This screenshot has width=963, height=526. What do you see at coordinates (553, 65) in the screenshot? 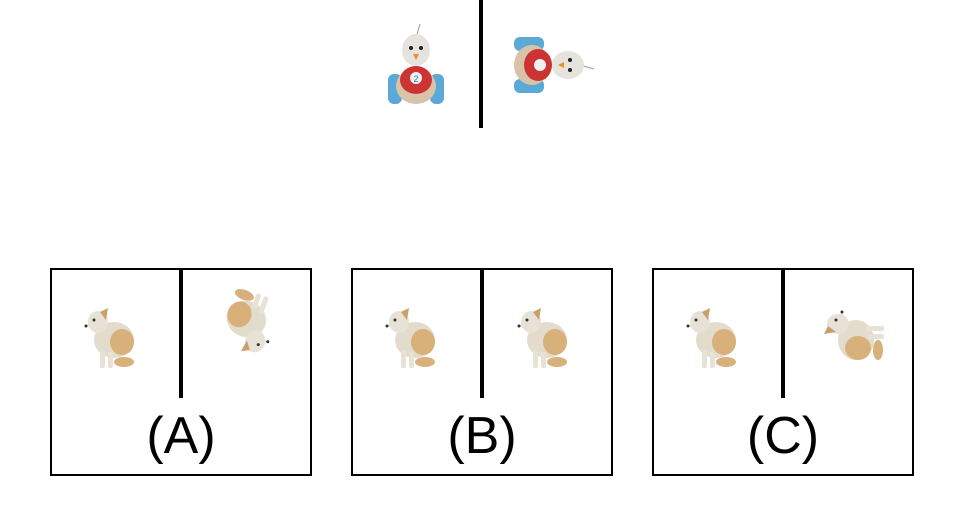
I see `toy-bird-car-rotated-image` at bounding box center [553, 65].